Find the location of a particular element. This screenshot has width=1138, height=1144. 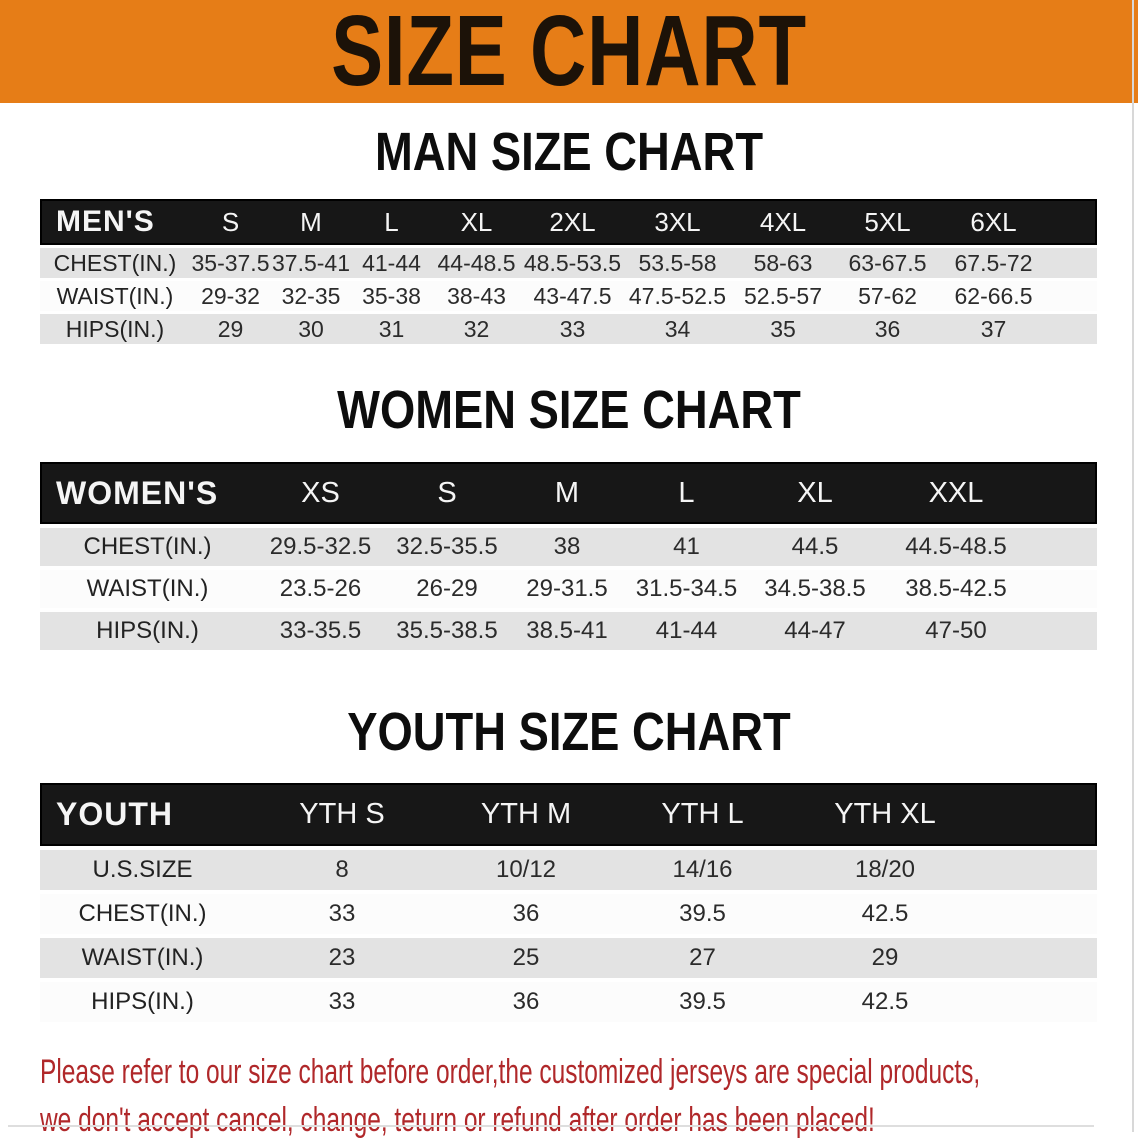

size-value-cell: 23.5-26 is located at coordinates (320, 589).